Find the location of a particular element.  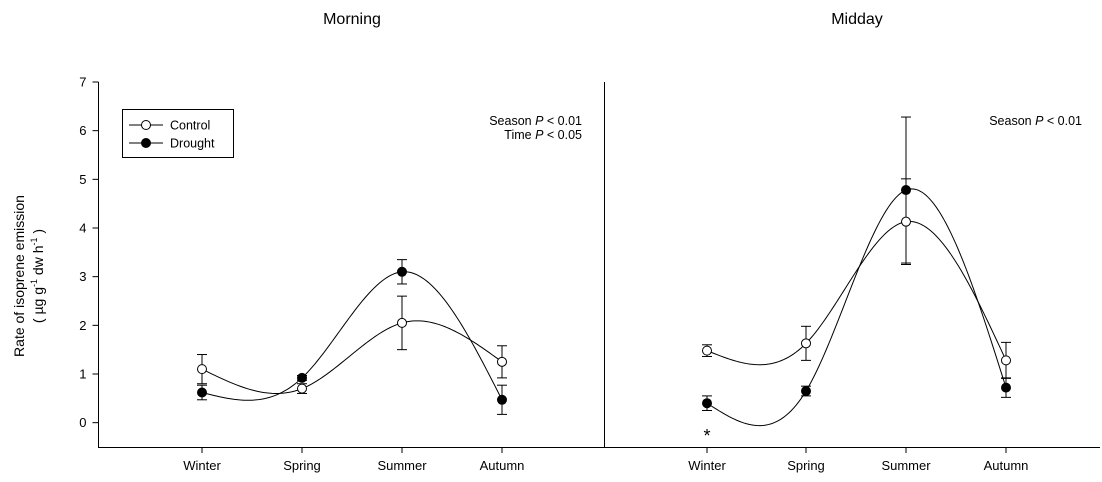

y-tick-label: 2 is located at coordinates (82, 325).